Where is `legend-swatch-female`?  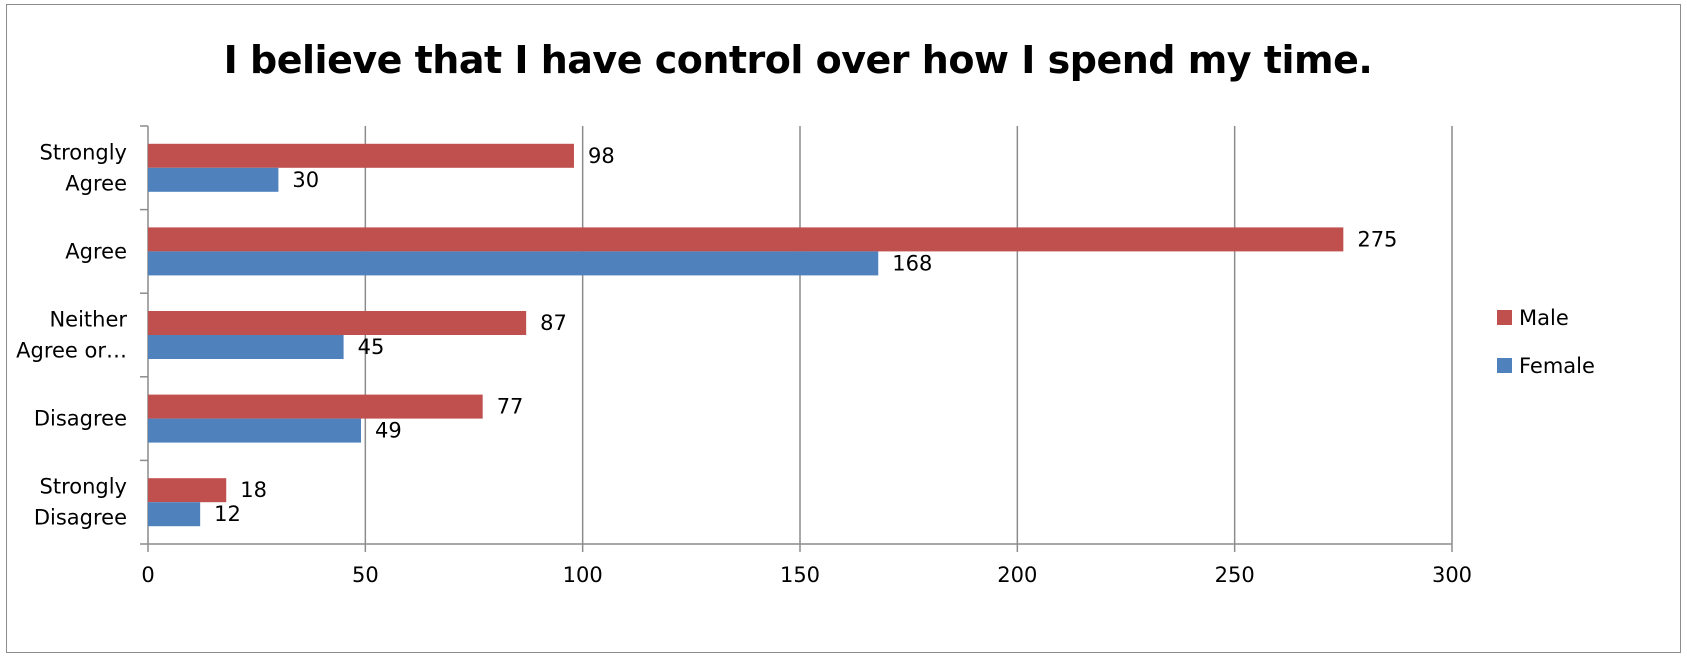
legend-swatch-female is located at coordinates (1504, 365).